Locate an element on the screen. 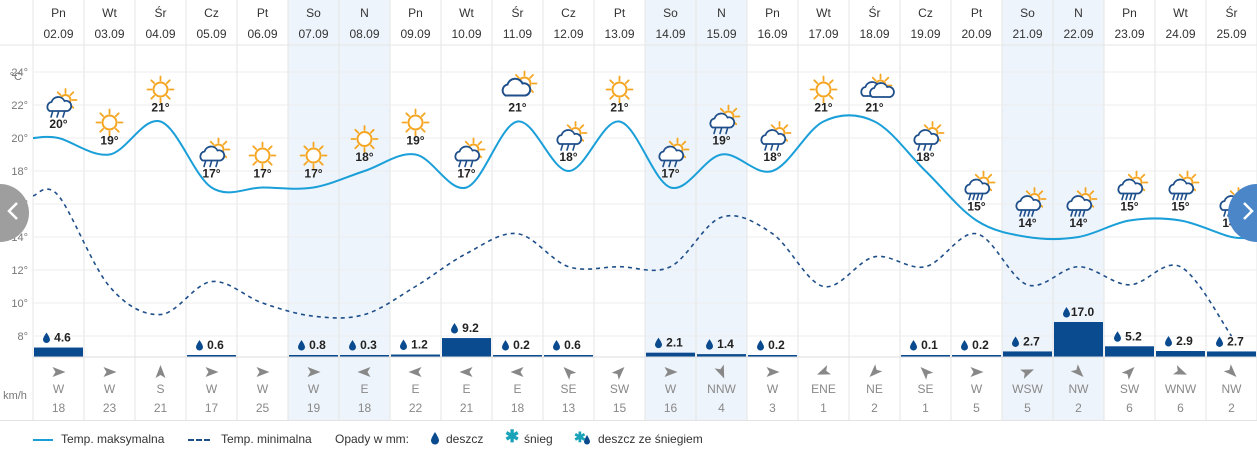 The width and height of the screenshot is (1257, 458). day-date: 04.09 is located at coordinates (160, 34).